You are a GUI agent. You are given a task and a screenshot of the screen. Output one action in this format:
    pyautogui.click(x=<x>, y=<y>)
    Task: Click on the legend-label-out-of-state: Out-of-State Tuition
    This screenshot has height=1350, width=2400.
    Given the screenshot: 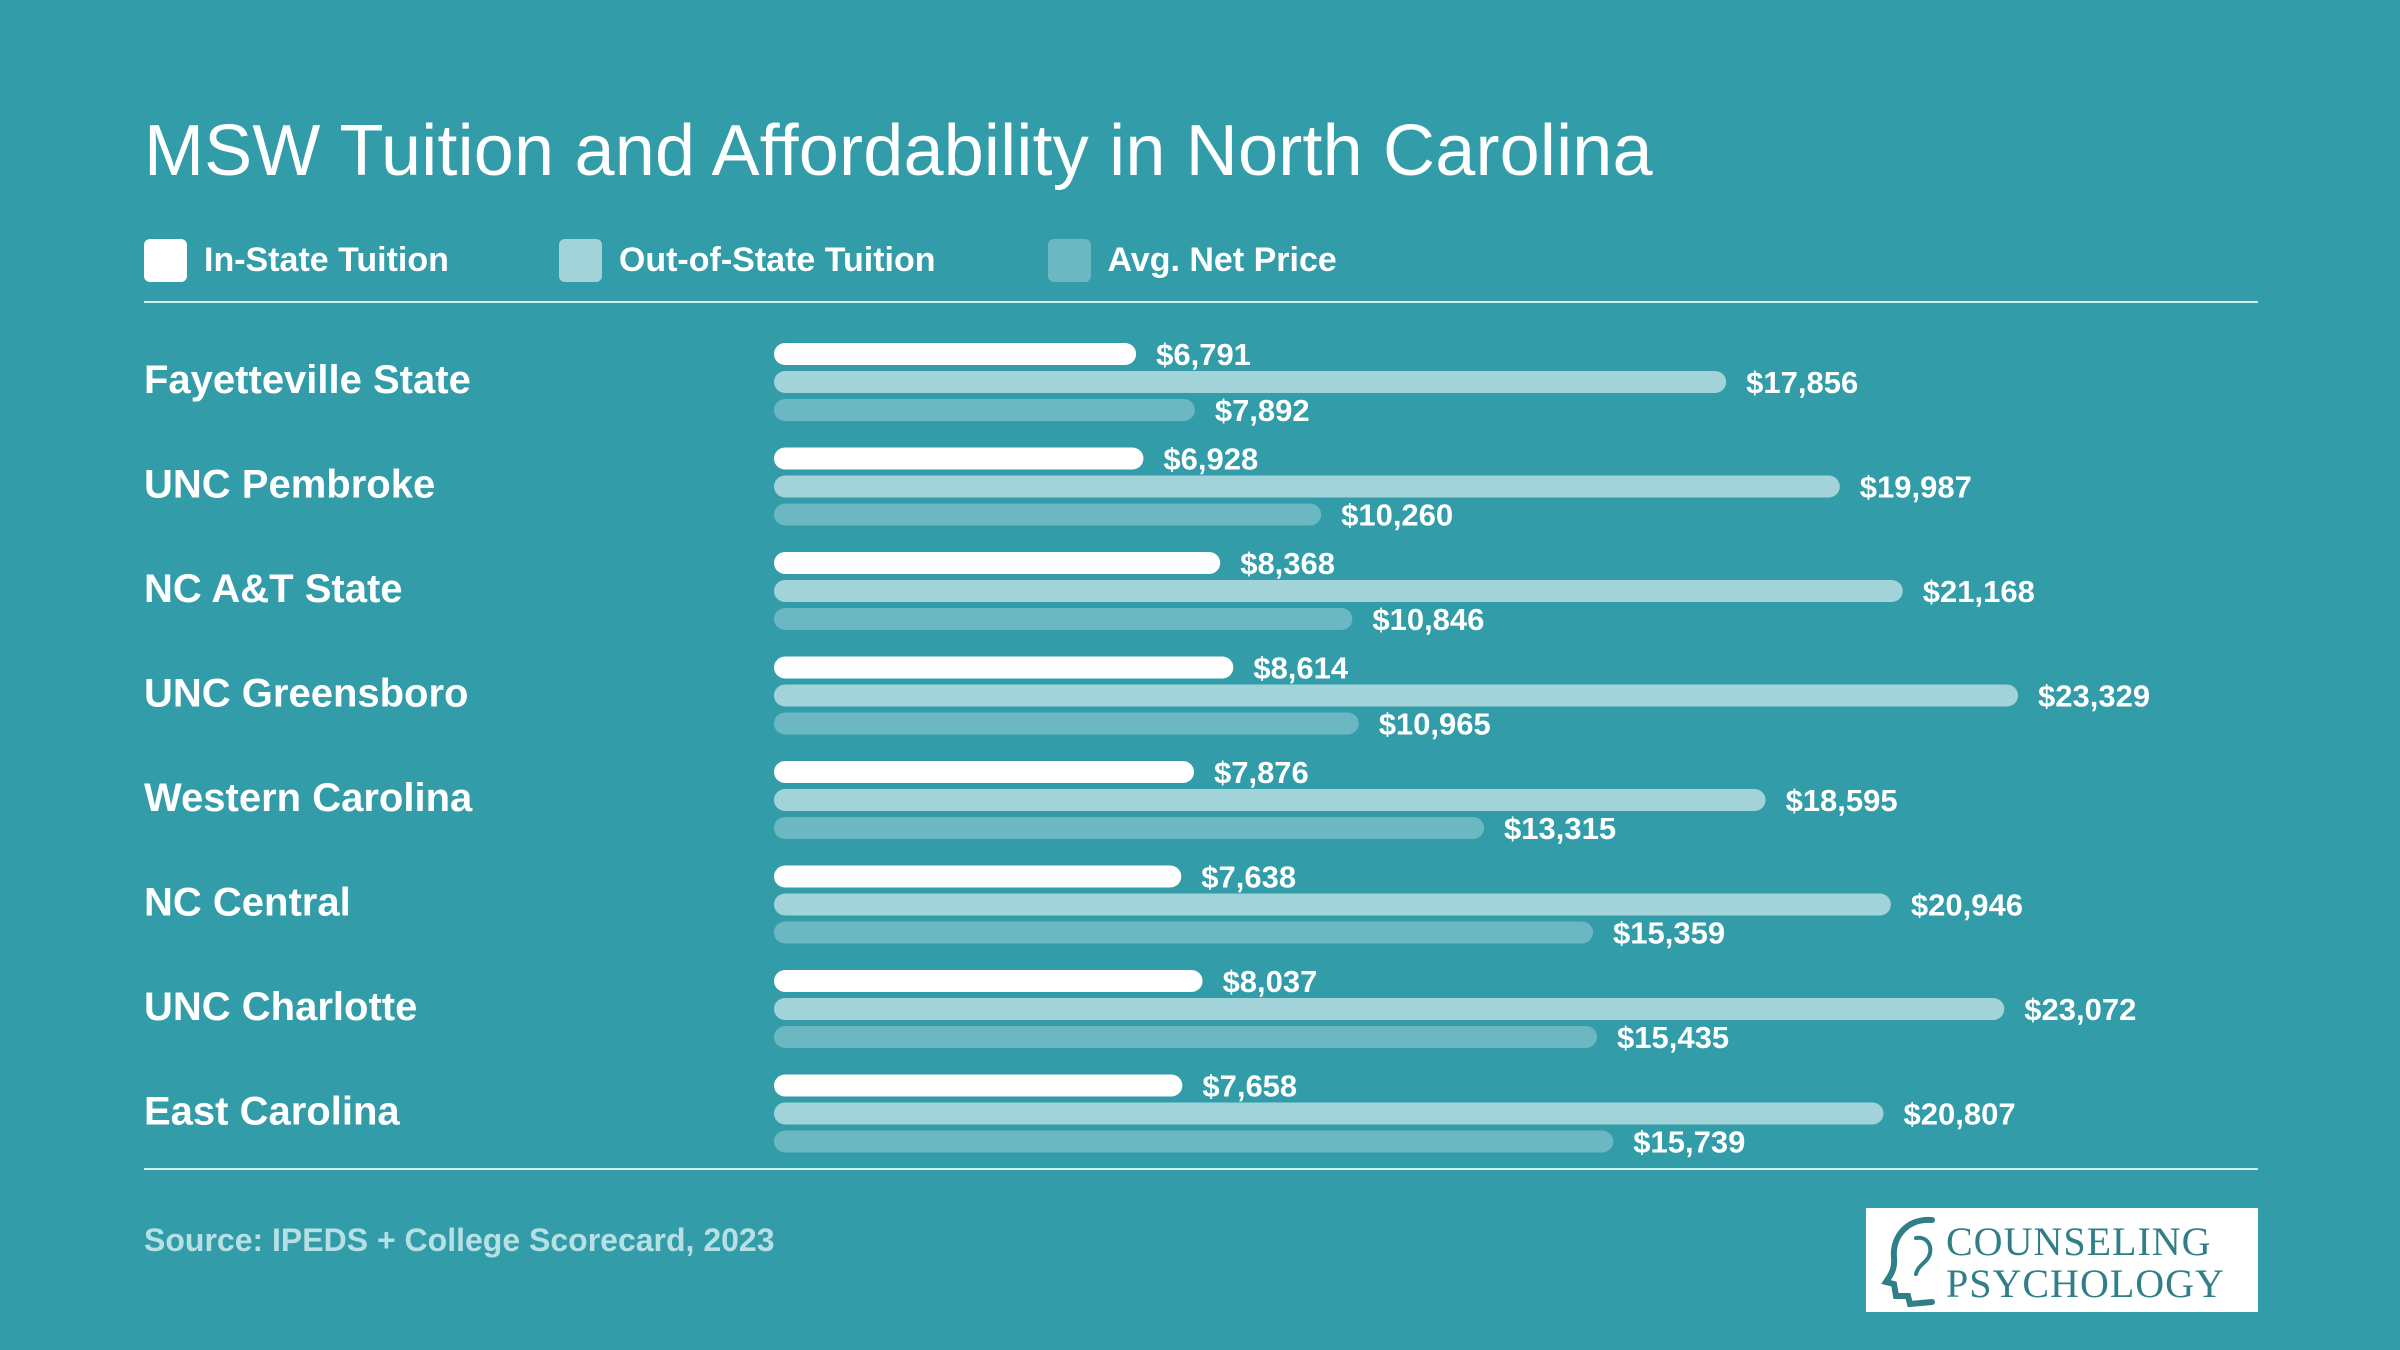 What is the action you would take?
    pyautogui.click(x=777, y=259)
    